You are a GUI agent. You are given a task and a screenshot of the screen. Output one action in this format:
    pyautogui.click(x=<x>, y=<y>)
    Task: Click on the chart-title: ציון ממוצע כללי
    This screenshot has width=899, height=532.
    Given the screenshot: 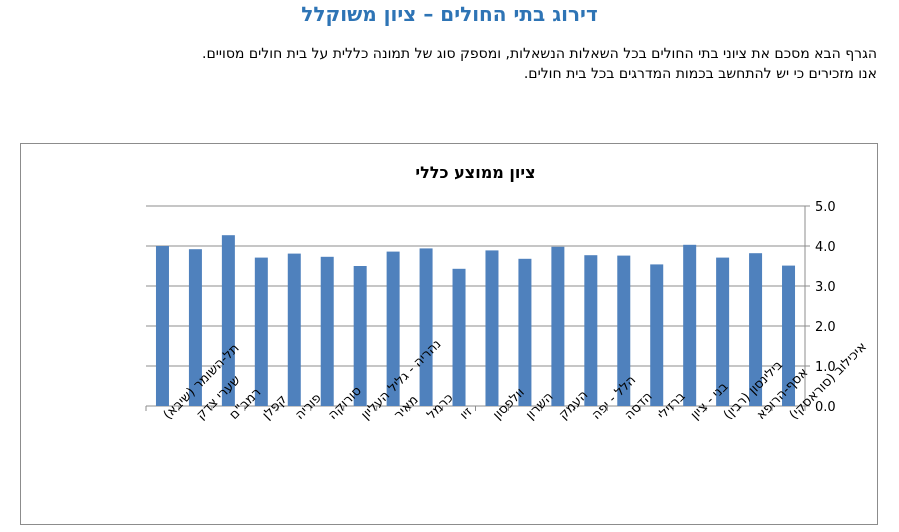 What is the action you would take?
    pyautogui.click(x=475, y=172)
    